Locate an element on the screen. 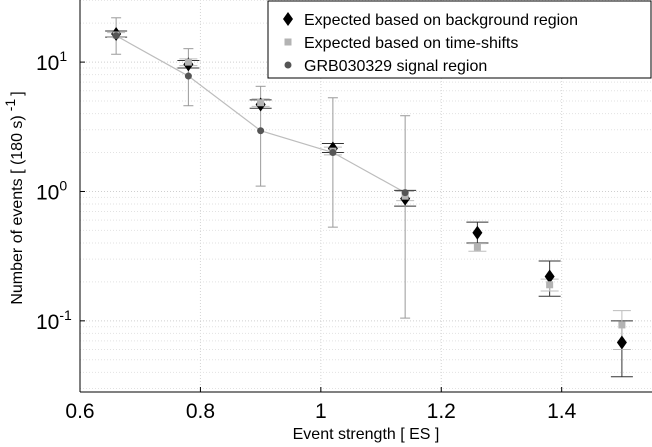 This screenshot has width=652, height=447. y-tick-exponent: -1 is located at coordinates (65, 315).